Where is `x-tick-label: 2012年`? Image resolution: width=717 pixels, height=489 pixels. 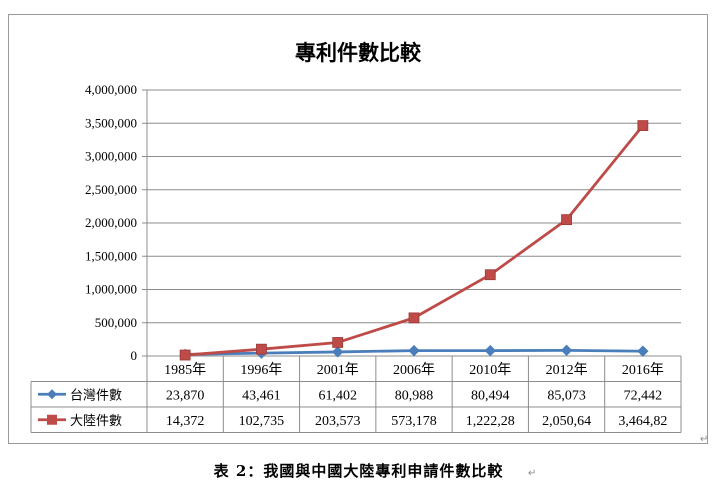
x-tick-label: 2012年 is located at coordinates (567, 370).